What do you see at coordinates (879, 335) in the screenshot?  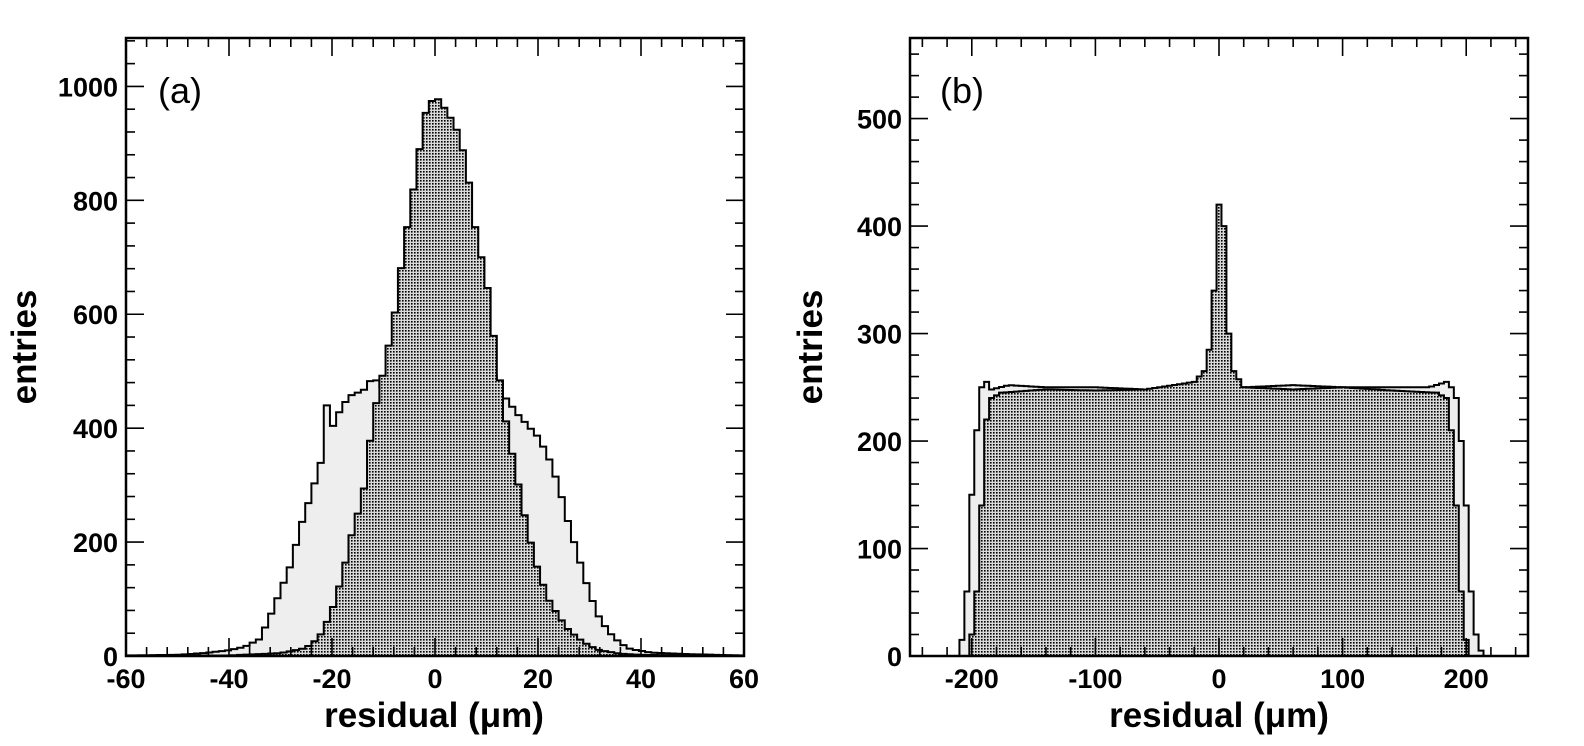 I see `panel-b-y-tick-label: 300` at bounding box center [879, 335].